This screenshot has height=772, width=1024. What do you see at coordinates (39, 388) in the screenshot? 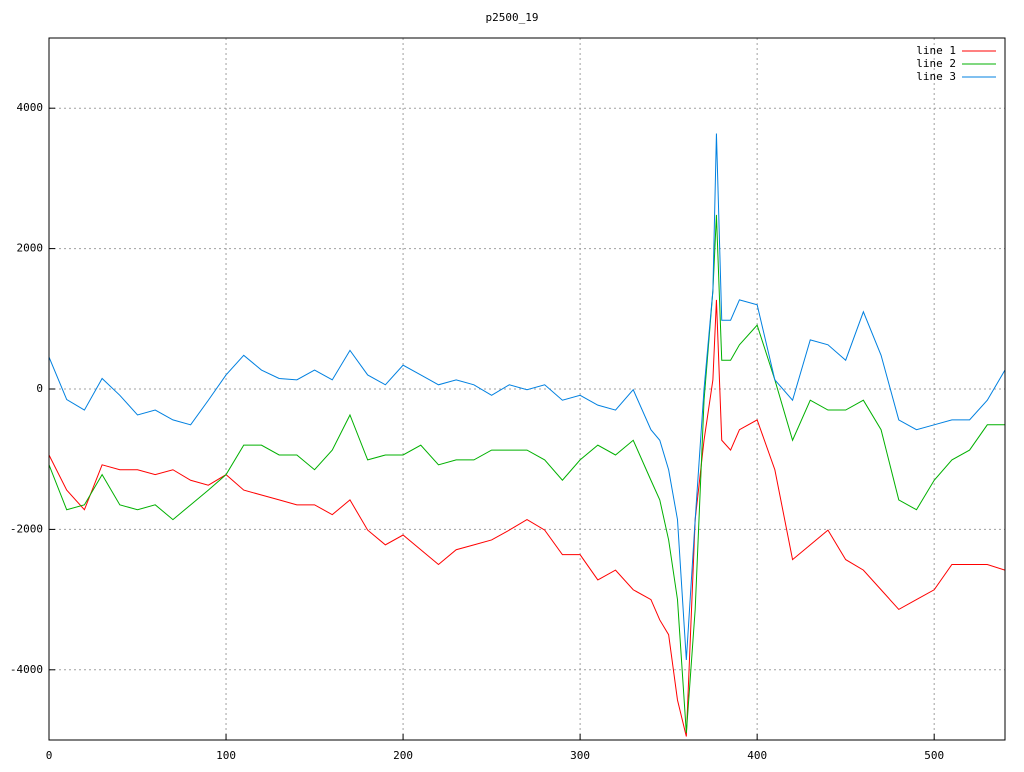
I see `y-tick-label: 0` at bounding box center [39, 388].